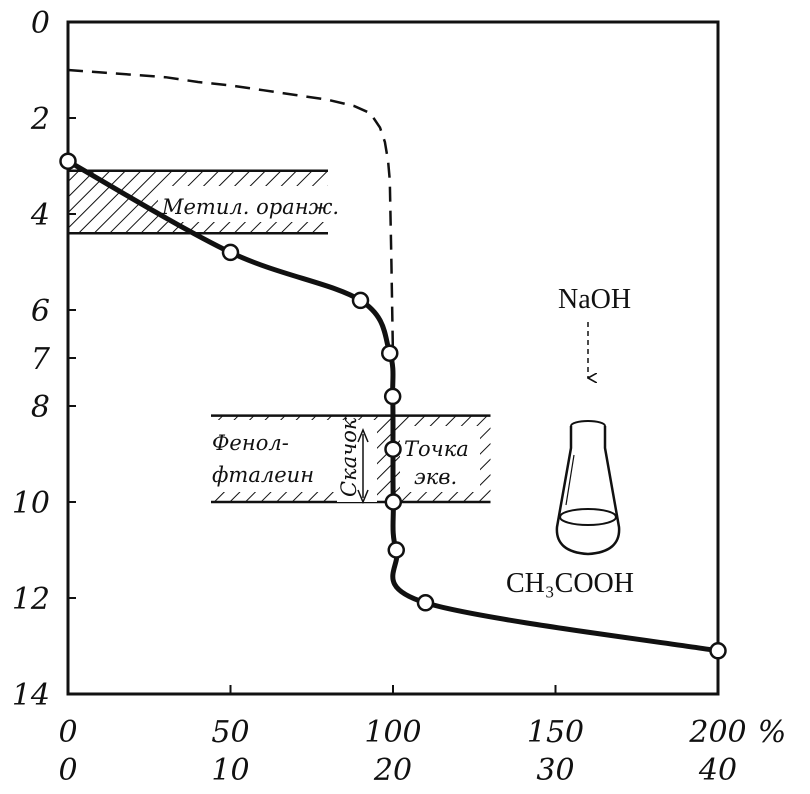 The width and height of the screenshot is (810, 794). I want to click on jump-label-bg, so click(357, 461).